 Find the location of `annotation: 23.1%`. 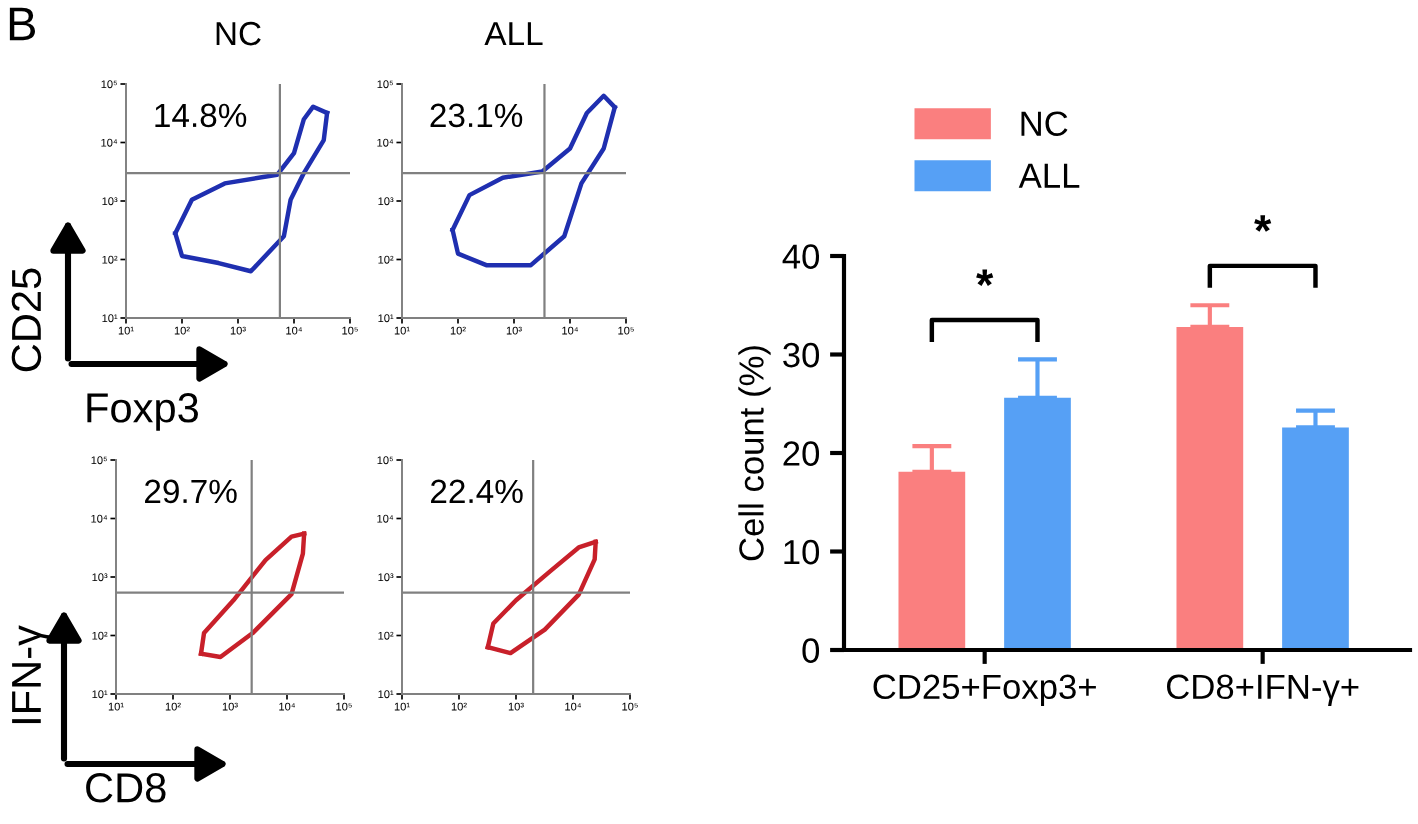

annotation: 23.1% is located at coordinates (476, 115).